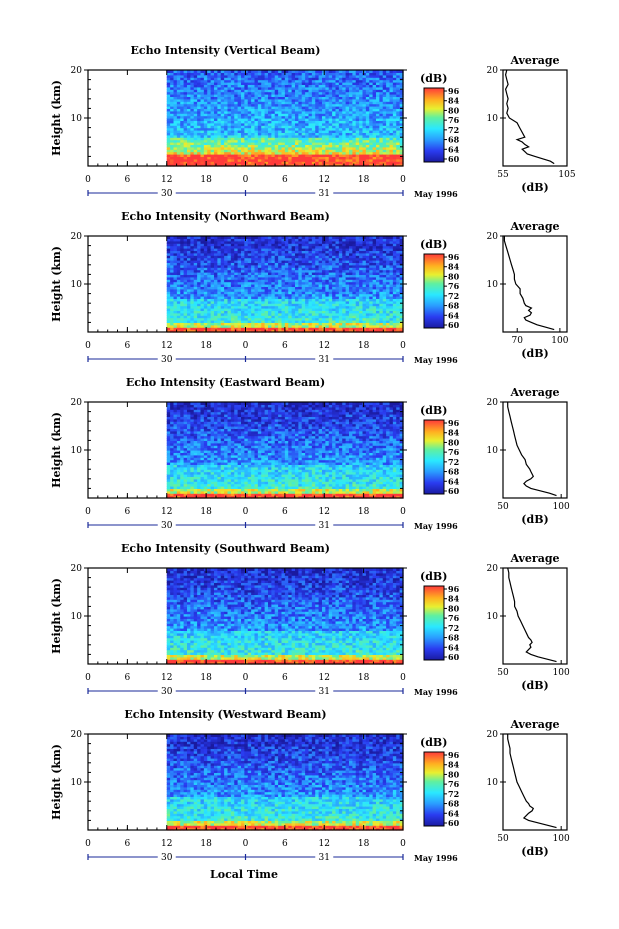 Image resolution: width=619 pixels, height=929 pixels. What do you see at coordinates (454, 149) in the screenshot?
I see `colorbar-tick-label: 64` at bounding box center [454, 149].